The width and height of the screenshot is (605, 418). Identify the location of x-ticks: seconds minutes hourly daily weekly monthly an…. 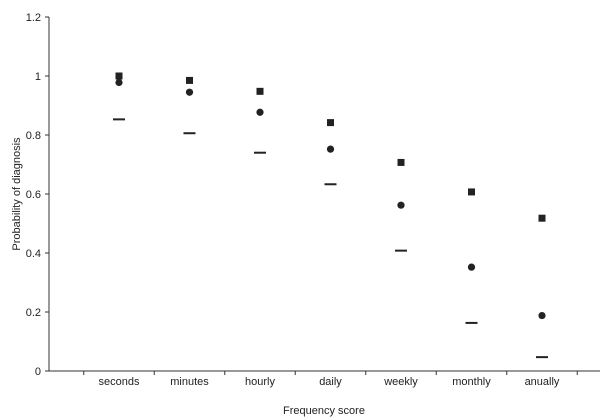
(330, 379).